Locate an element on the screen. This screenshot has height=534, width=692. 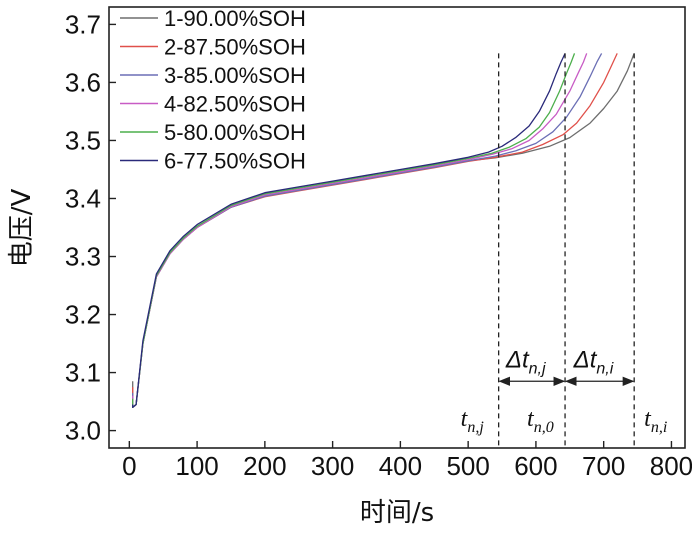
interval-label: Δtn,i is located at coordinates (593, 361).